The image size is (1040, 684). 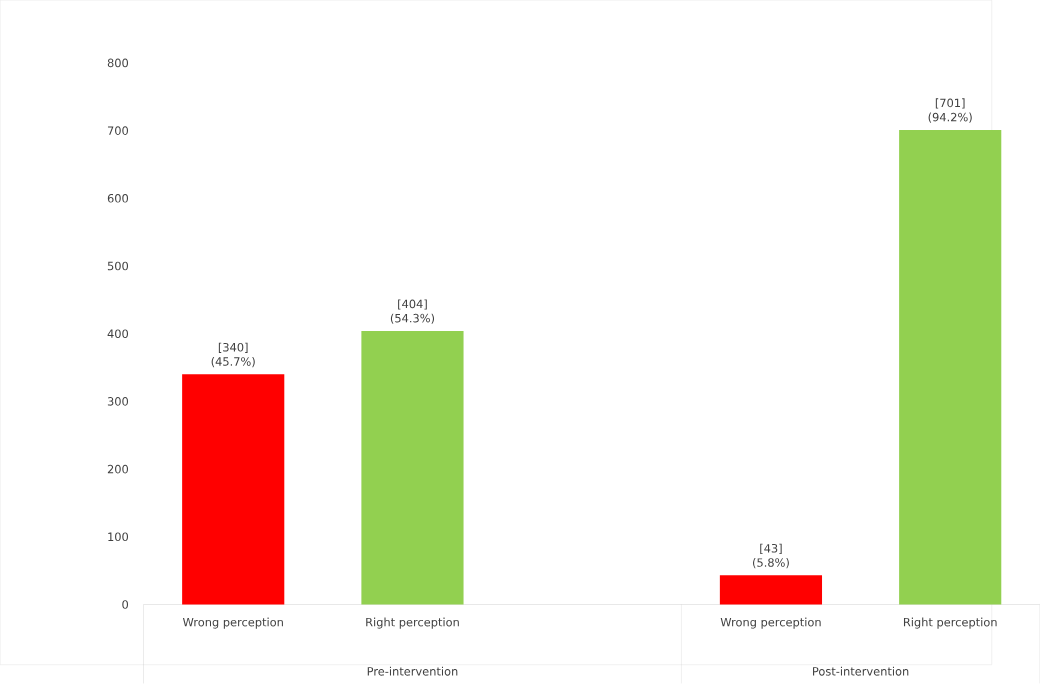 What do you see at coordinates (233, 355) in the screenshot?
I see `data-label: [340] (45.7%)` at bounding box center [233, 355].